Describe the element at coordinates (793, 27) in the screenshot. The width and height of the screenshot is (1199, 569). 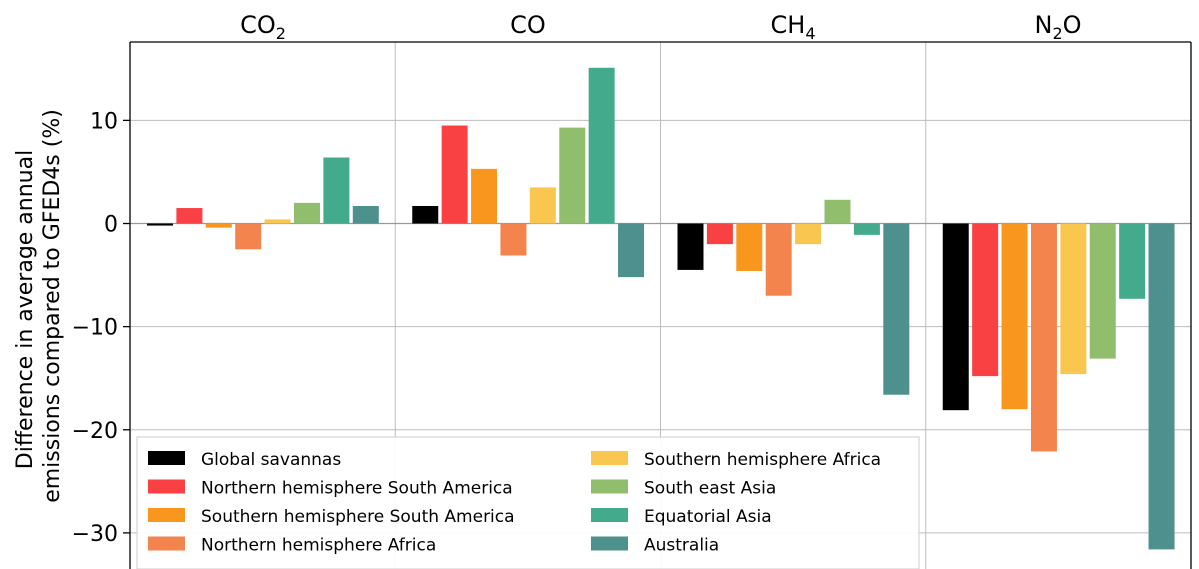
I see `panel-title: CH4` at that location.